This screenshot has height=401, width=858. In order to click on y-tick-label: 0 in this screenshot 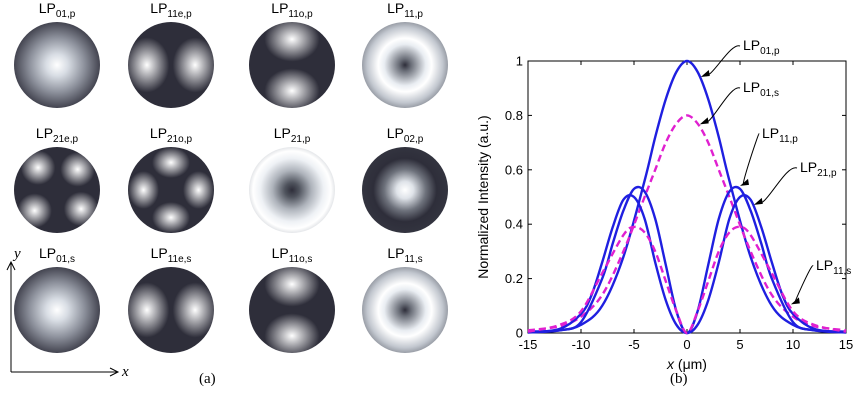, I will do `click(519, 333)`.